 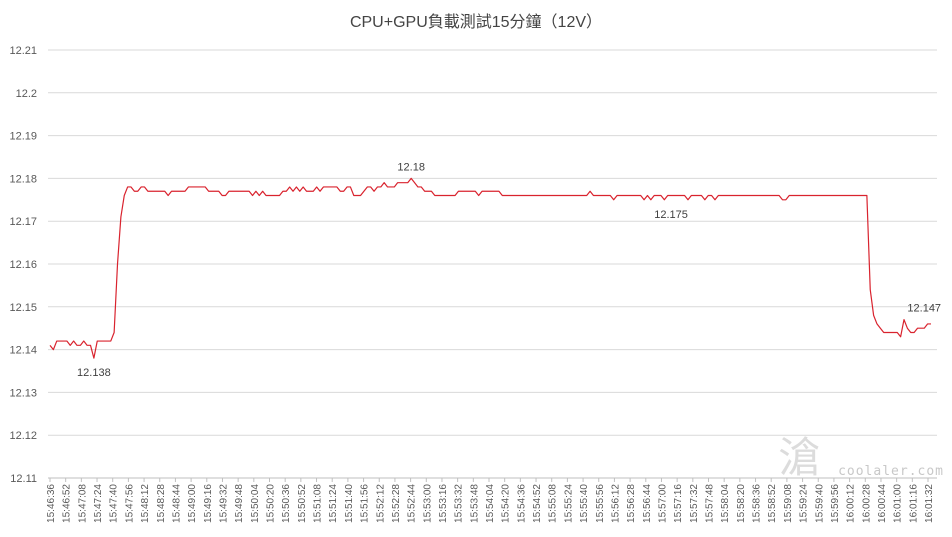 What do you see at coordinates (427, 503) in the screenshot?
I see `x-tick-label: 15:53:00` at bounding box center [427, 503].